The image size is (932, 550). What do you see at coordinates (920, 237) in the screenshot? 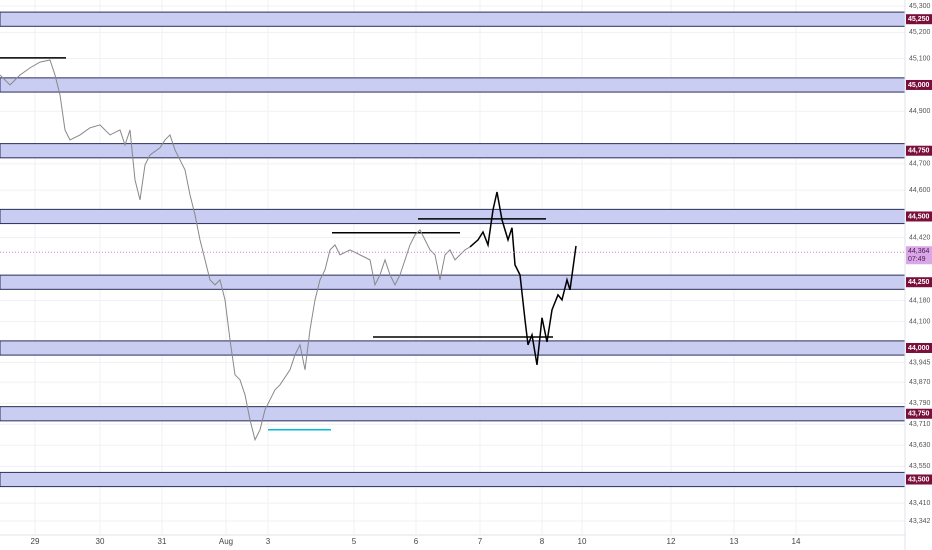
I see `y-tick-label: 44,420` at bounding box center [920, 237].